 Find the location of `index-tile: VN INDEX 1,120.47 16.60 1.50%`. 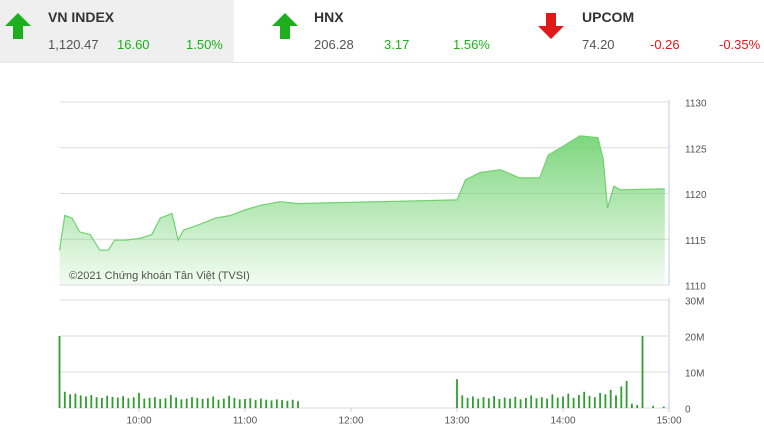

index-tile: VN INDEX 1,120.47 16.60 1.50% is located at coordinates (117, 31).